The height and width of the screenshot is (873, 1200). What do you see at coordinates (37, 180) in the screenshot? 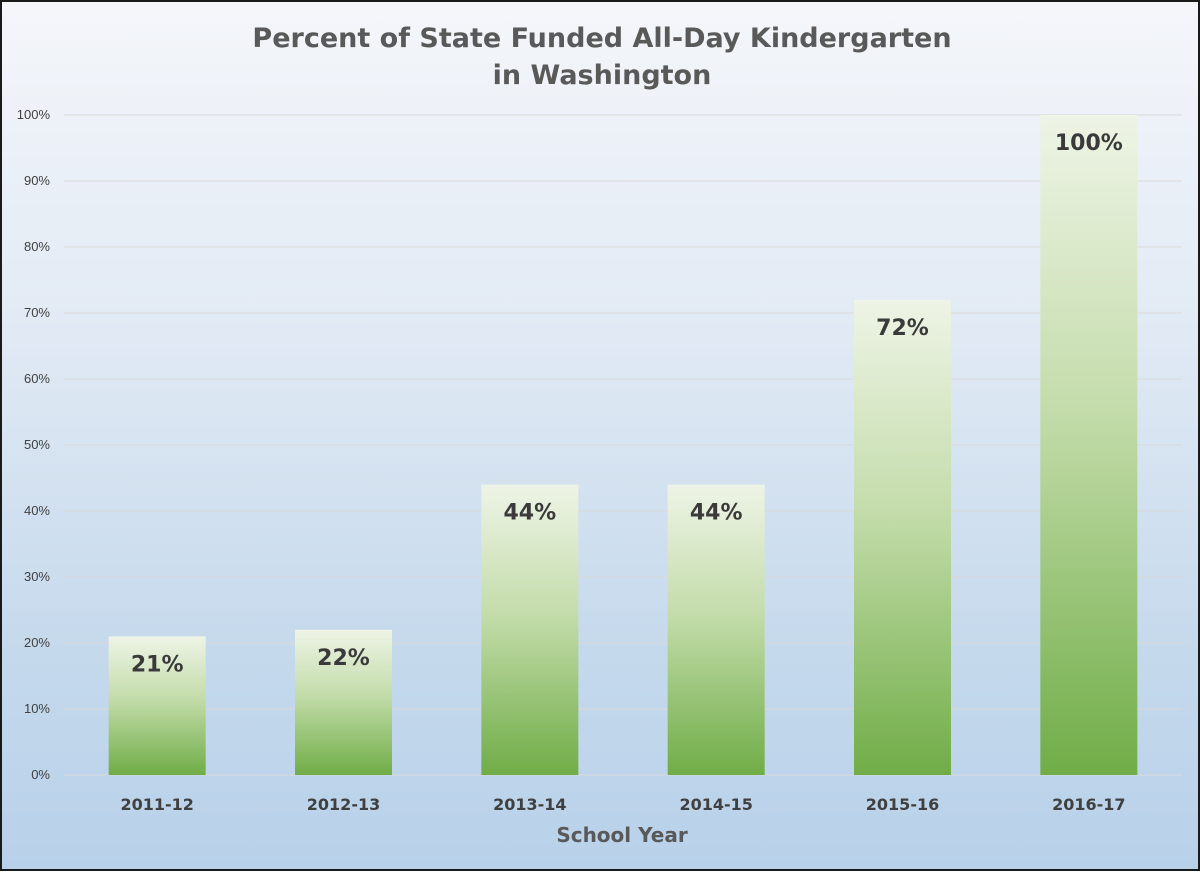
I see `y-tick-label: 90%` at bounding box center [37, 180].